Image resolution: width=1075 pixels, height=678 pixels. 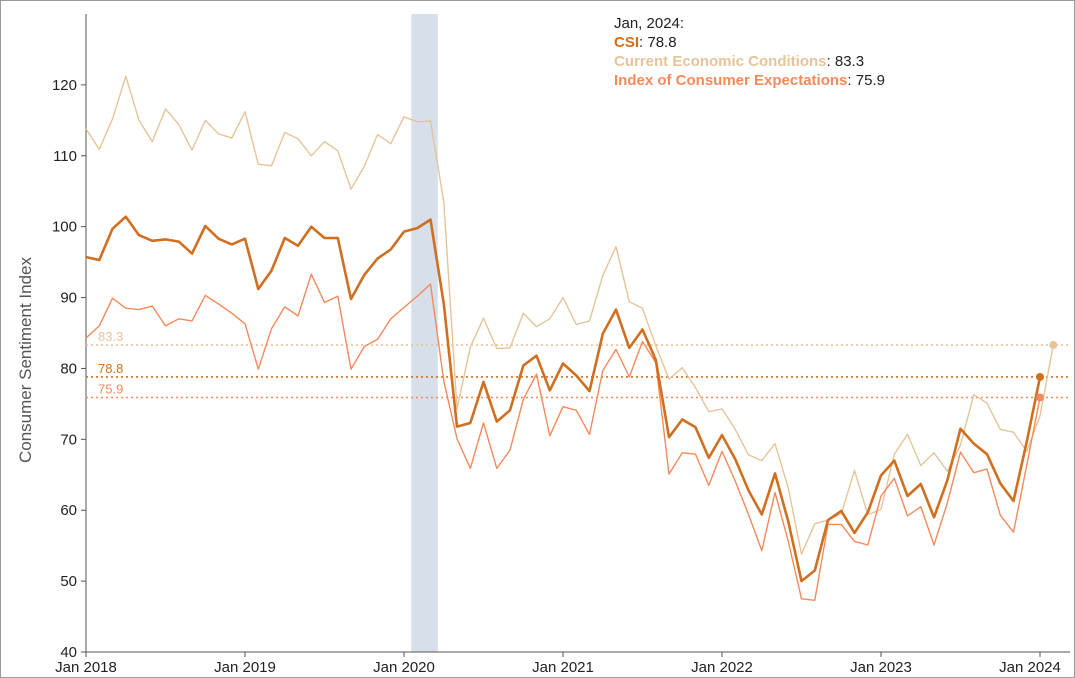 What do you see at coordinates (424, 333) in the screenshot?
I see `recession-band` at bounding box center [424, 333].